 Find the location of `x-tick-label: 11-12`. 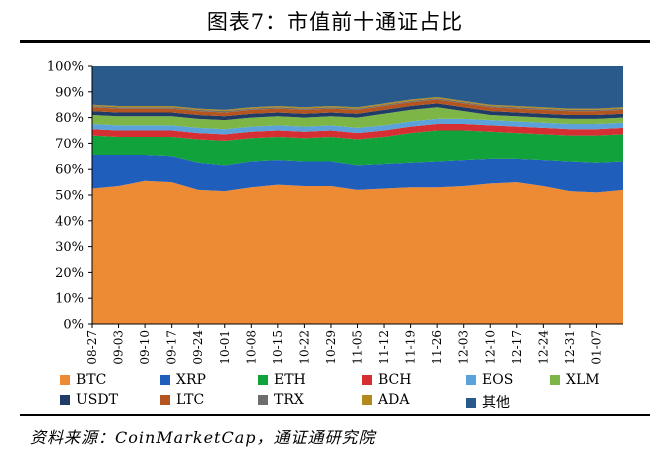

x-tick-label: 11-12 is located at coordinates (384, 347).